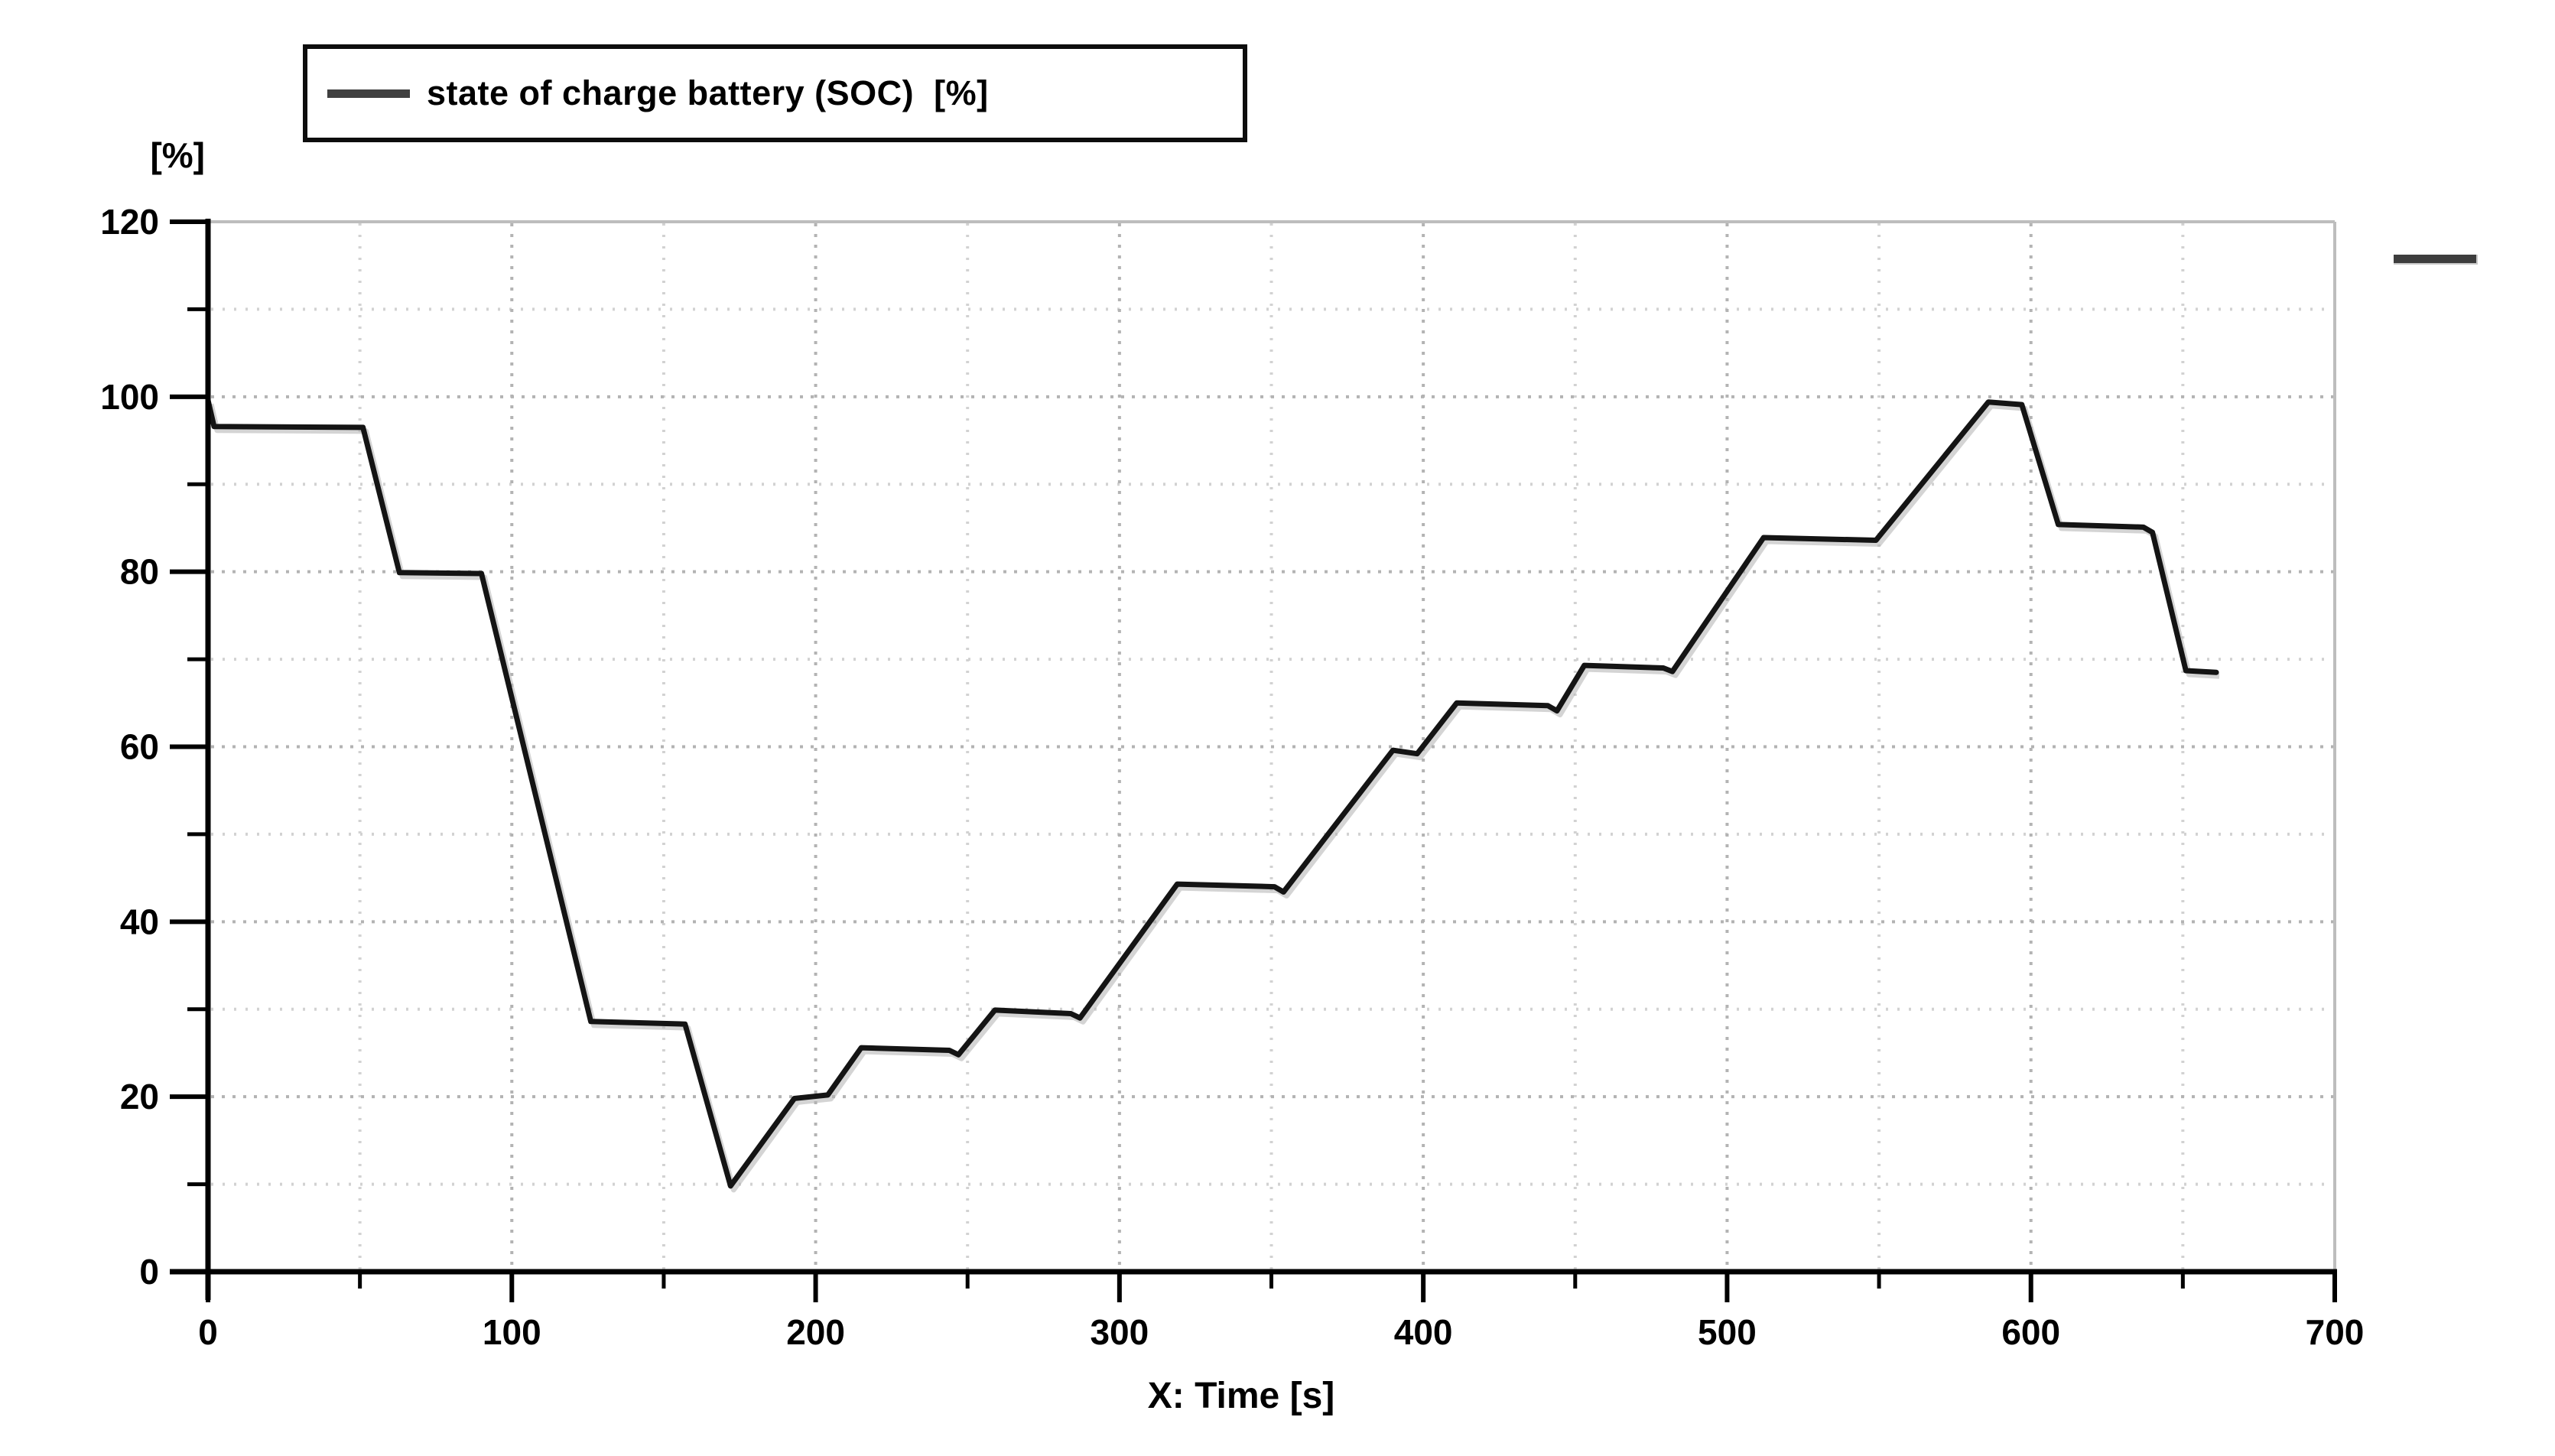  I want to click on y-tick-label: 80, so click(139, 572).